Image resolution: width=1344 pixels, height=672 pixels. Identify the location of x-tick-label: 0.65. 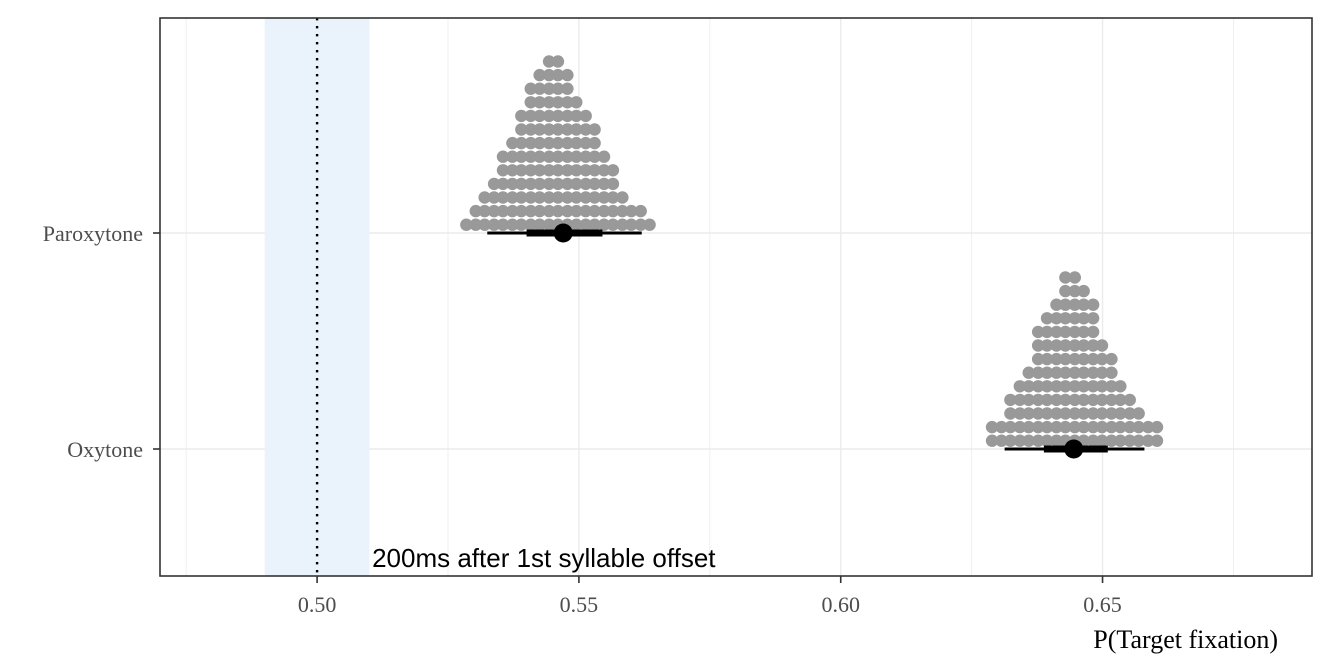
(1102, 604).